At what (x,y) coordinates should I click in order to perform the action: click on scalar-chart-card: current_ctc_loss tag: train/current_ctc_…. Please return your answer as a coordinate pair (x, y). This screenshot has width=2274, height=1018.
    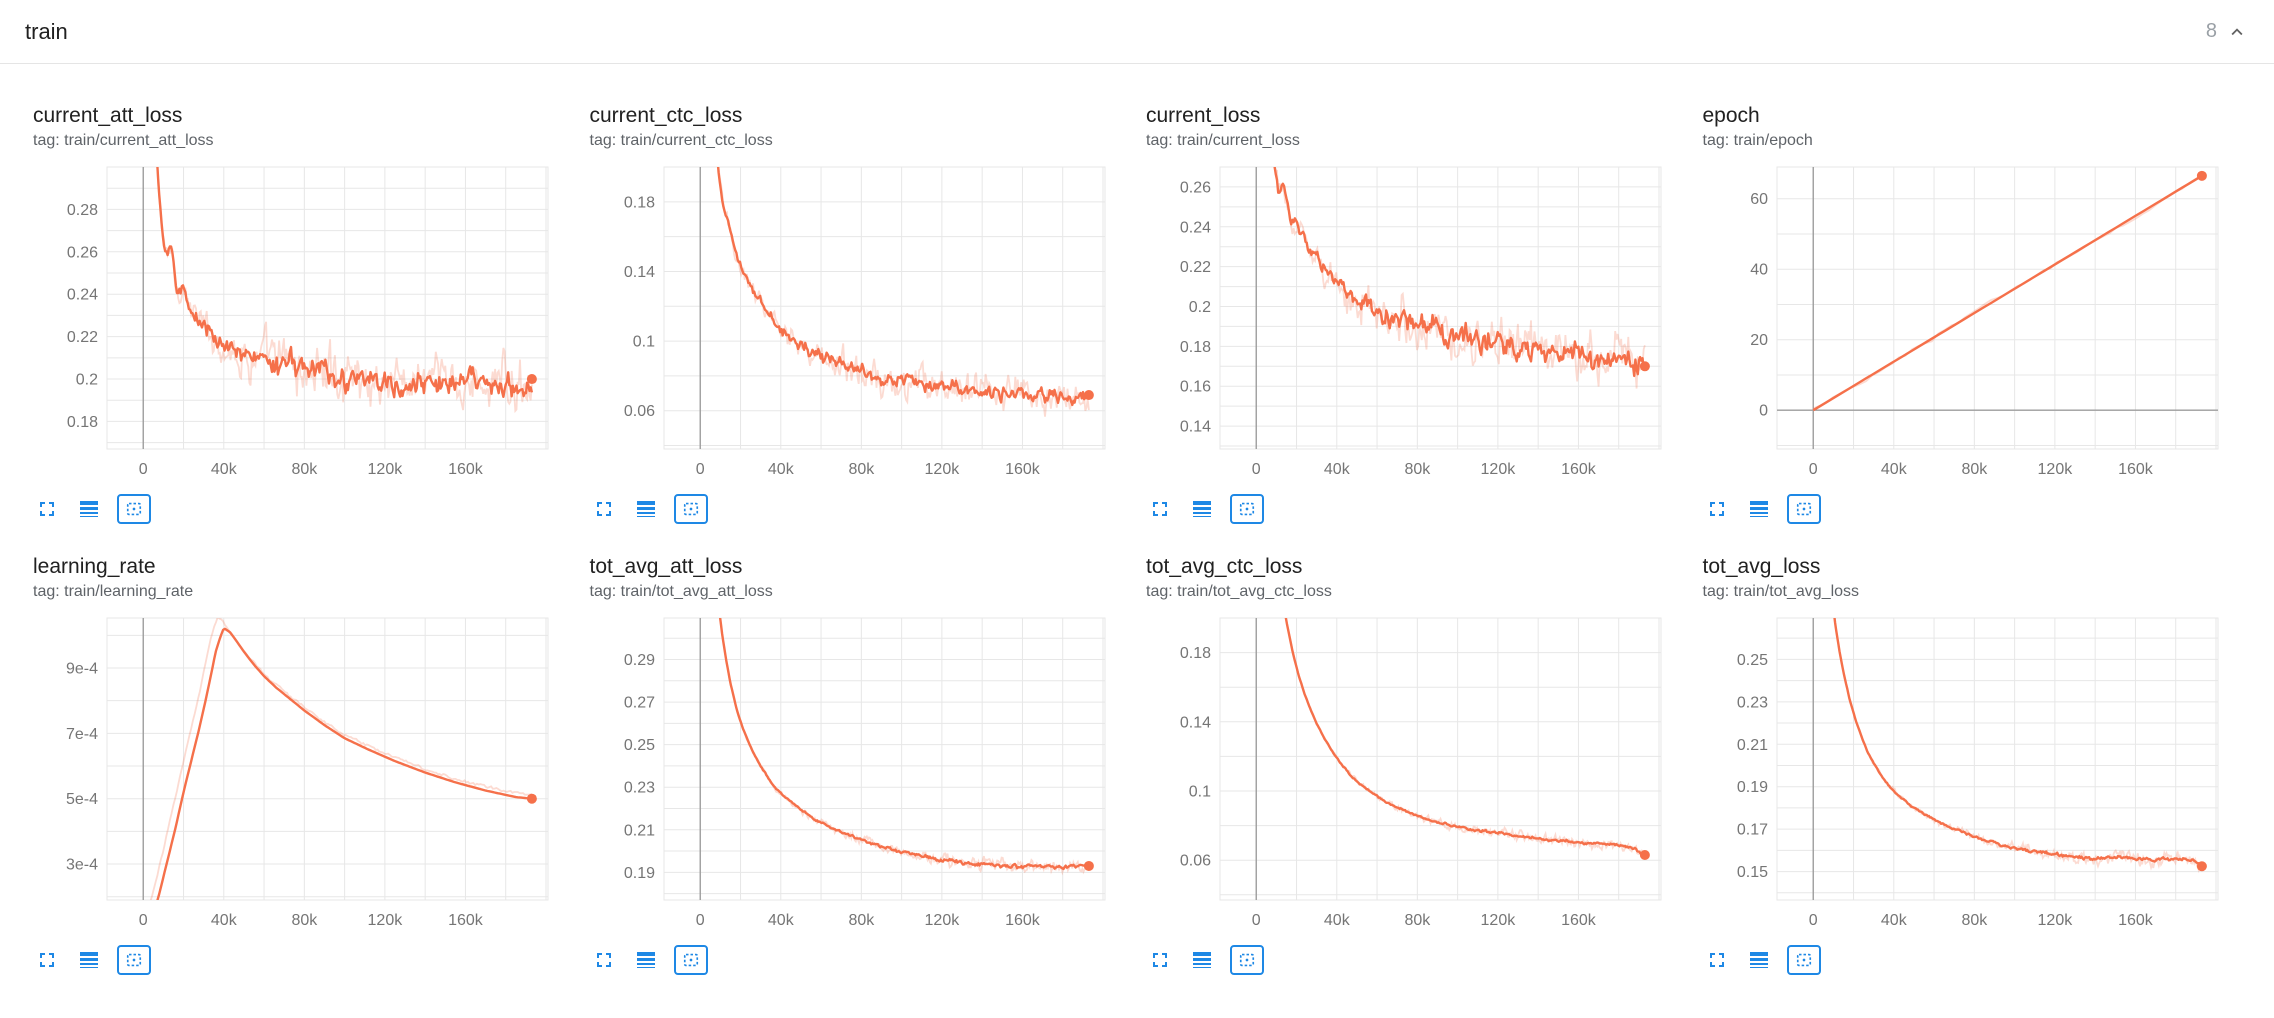
    Looking at the image, I should click on (859, 313).